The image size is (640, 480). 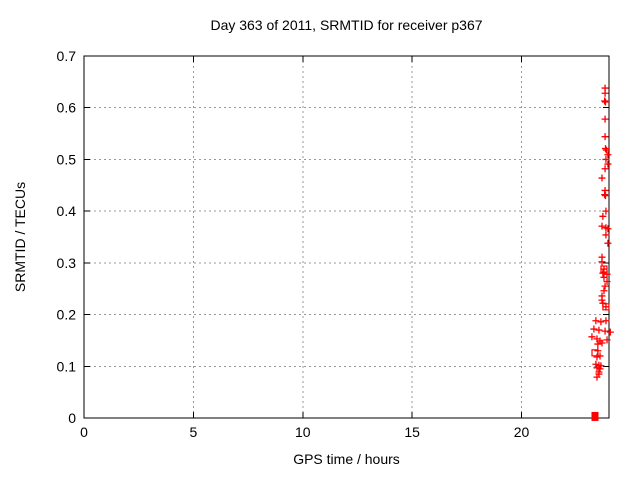 I want to click on y-tick-label: 0.7, so click(x=67, y=56).